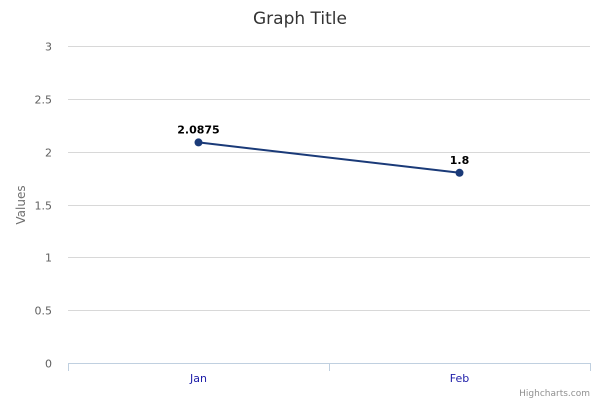  What do you see at coordinates (459, 378) in the screenshot?
I see `x-tick-label: Feb` at bounding box center [459, 378].